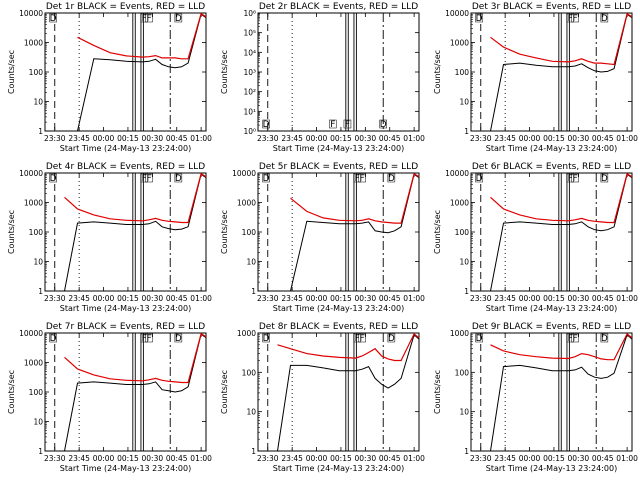 Image resolution: width=640 pixels, height=480 pixels. Describe the element at coordinates (249, 72) in the screenshot. I see `y-tick-label: 10³` at that location.